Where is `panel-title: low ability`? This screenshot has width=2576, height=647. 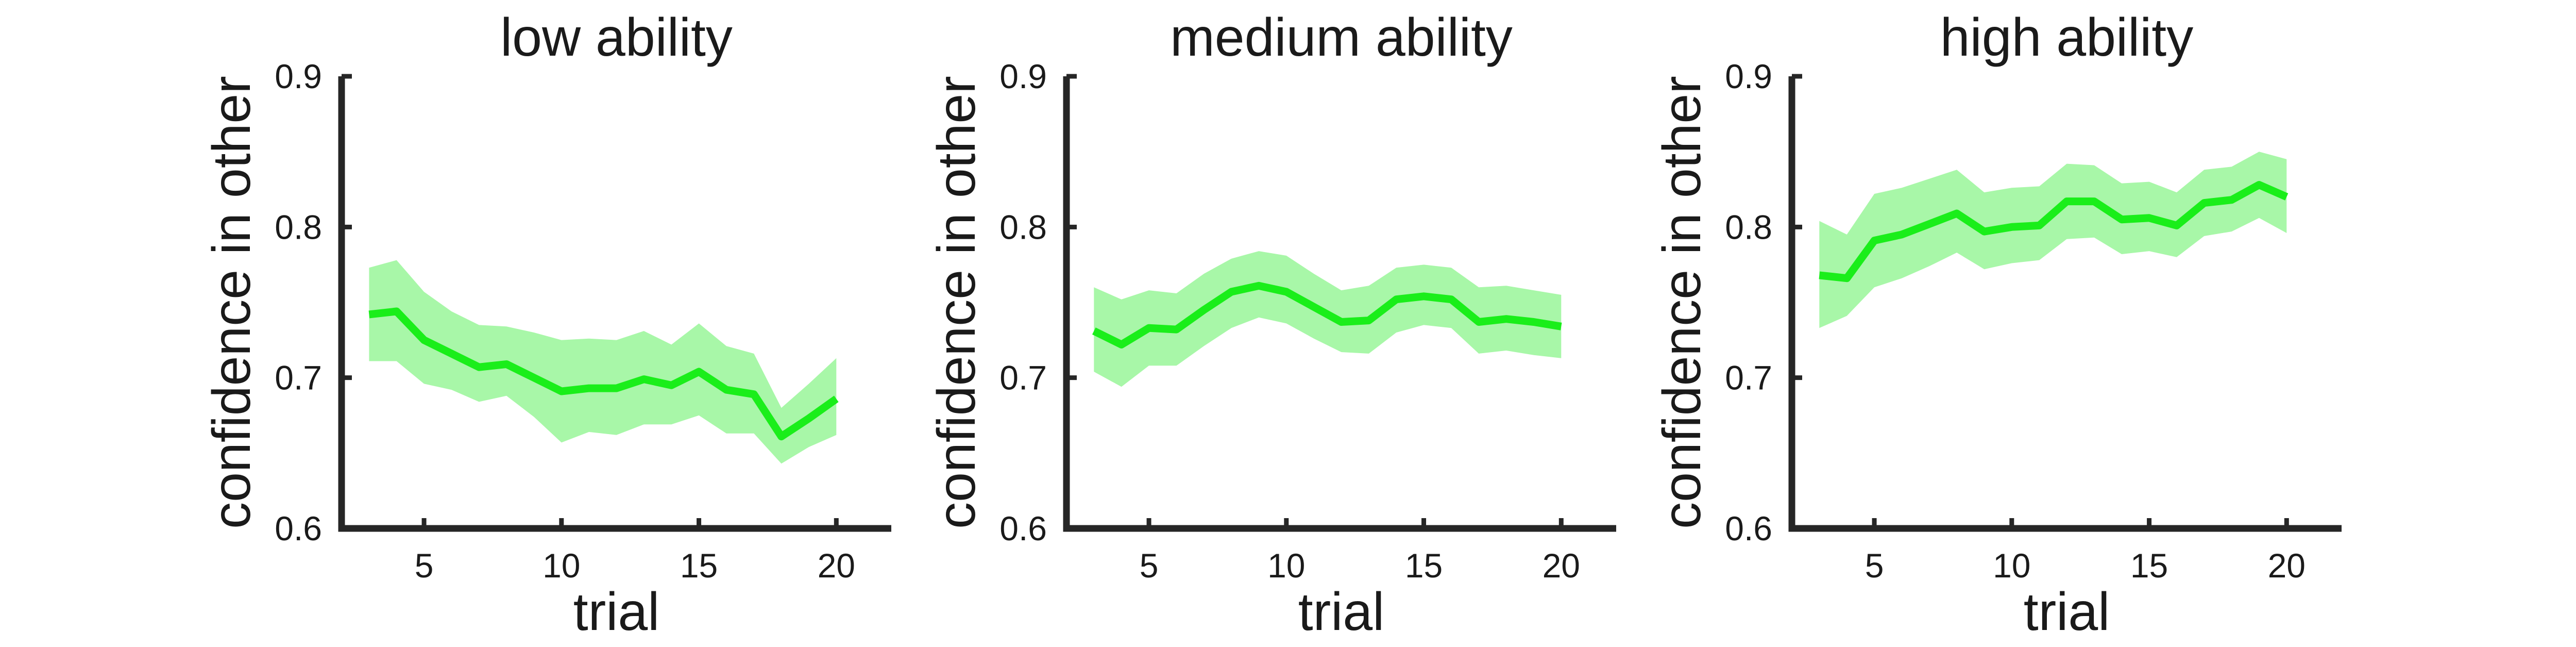
panel-title: low ability is located at coordinates (616, 38).